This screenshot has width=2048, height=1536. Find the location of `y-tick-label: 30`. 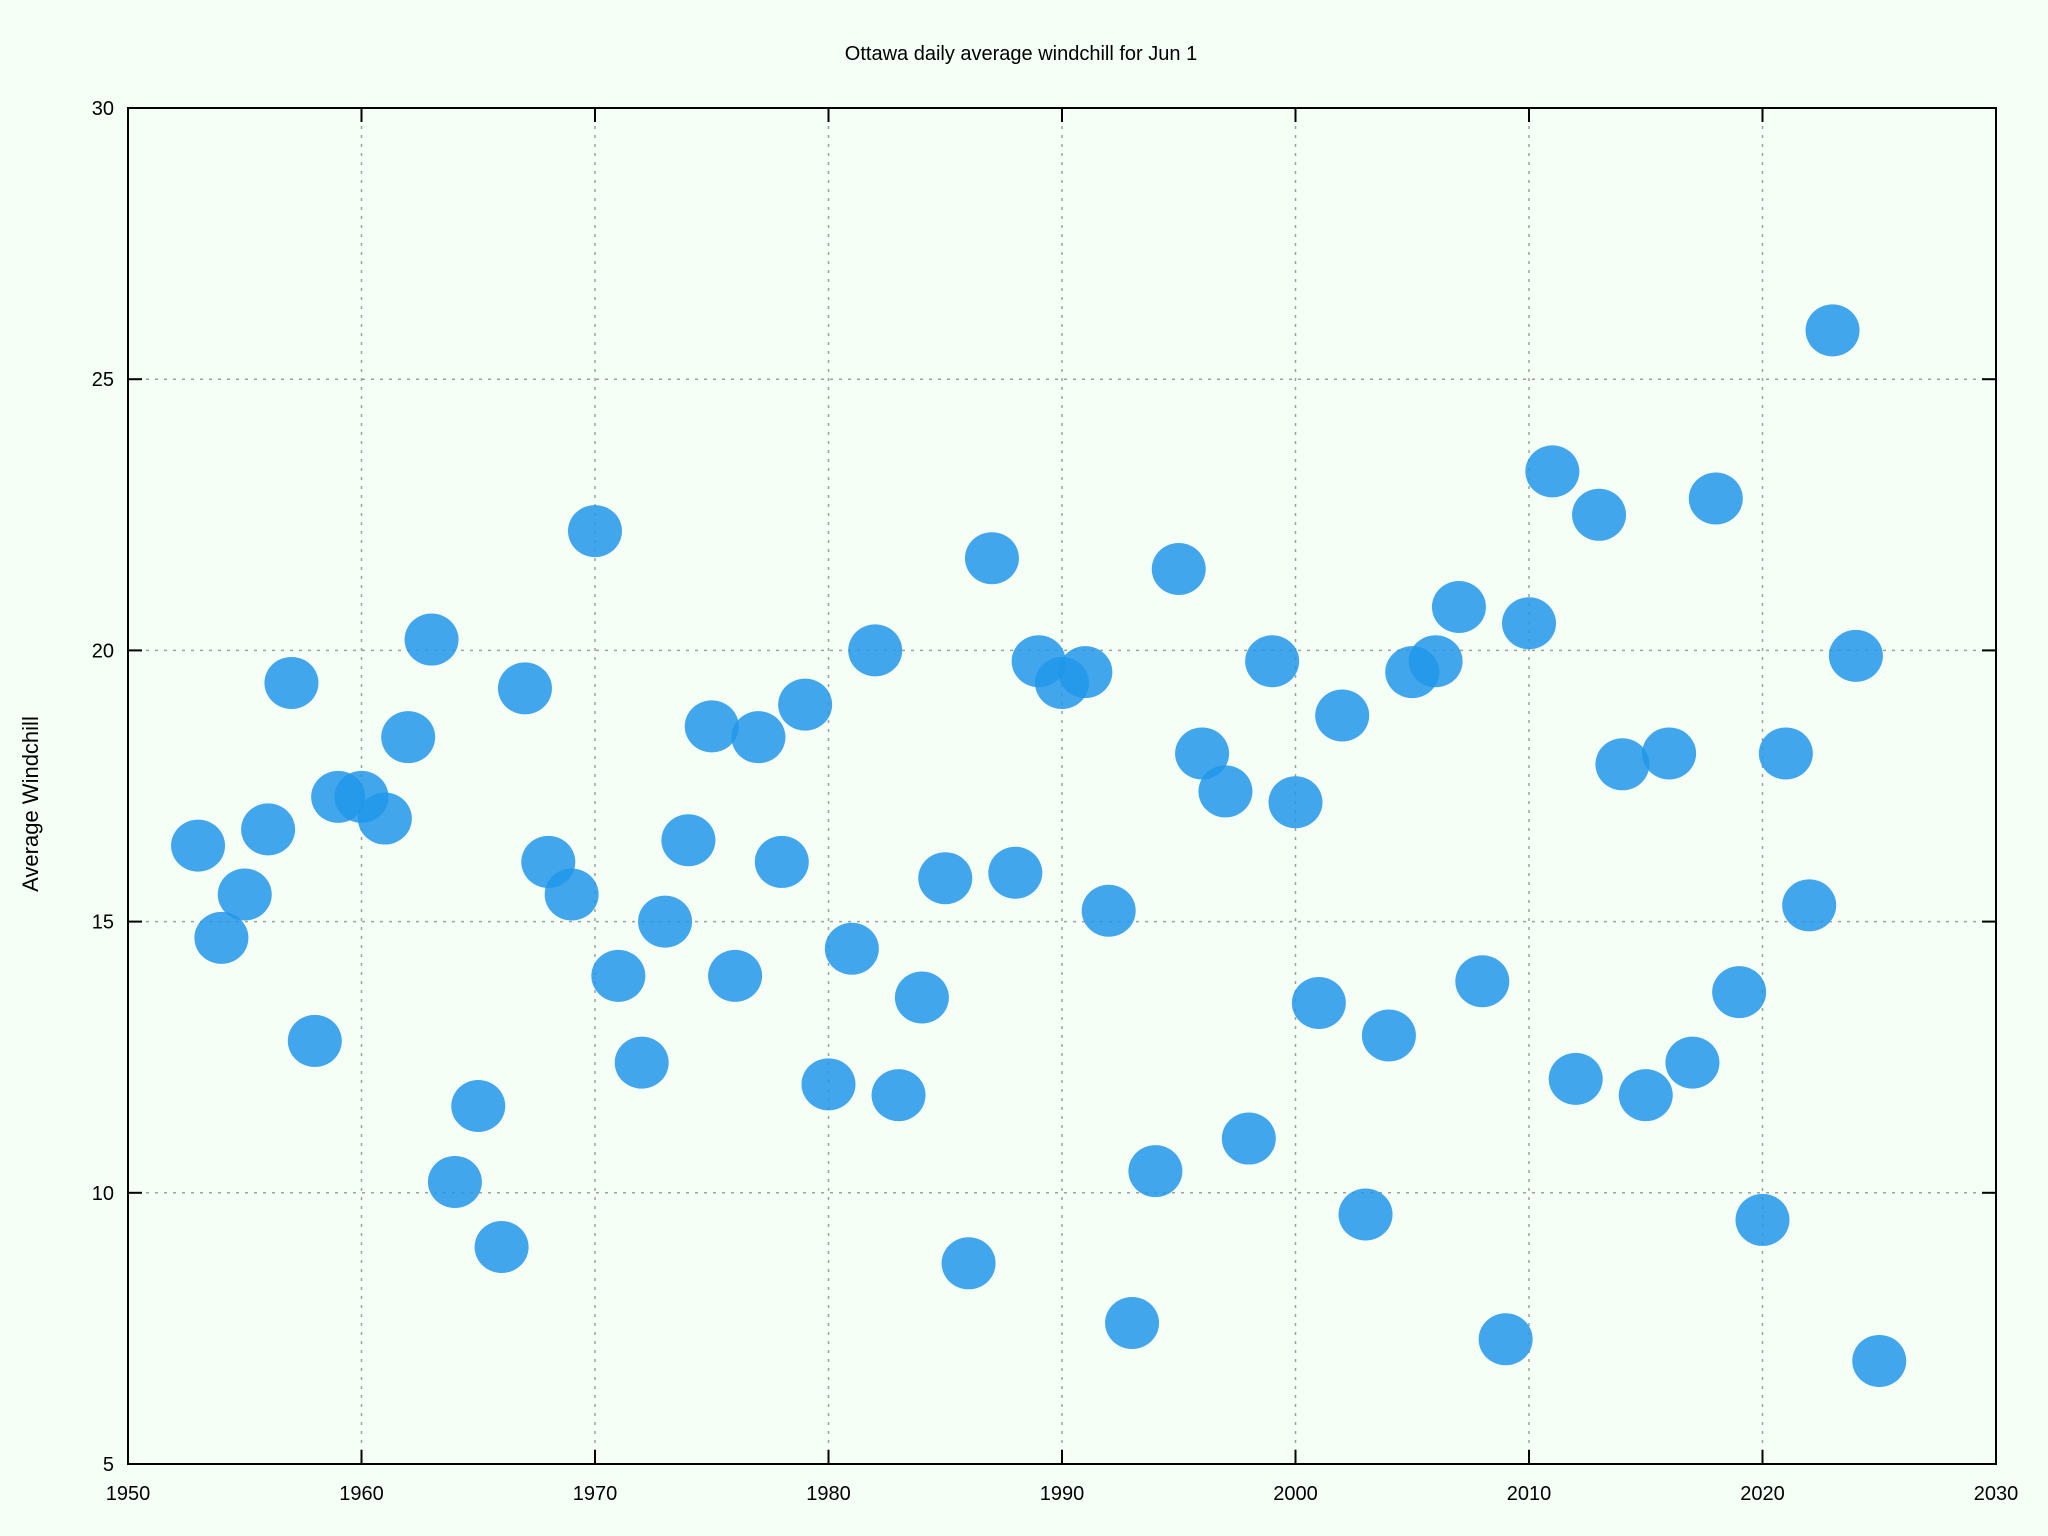

y-tick-label: 30 is located at coordinates (103, 109).